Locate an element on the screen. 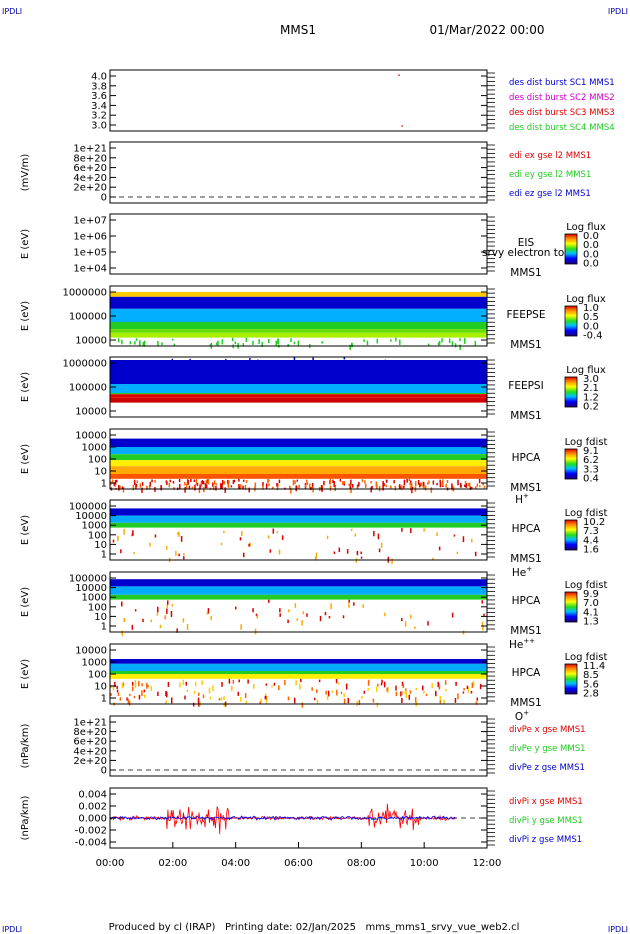 This screenshot has height=934, width=630. colorbar-tick: 1.3 is located at coordinates (591, 622).